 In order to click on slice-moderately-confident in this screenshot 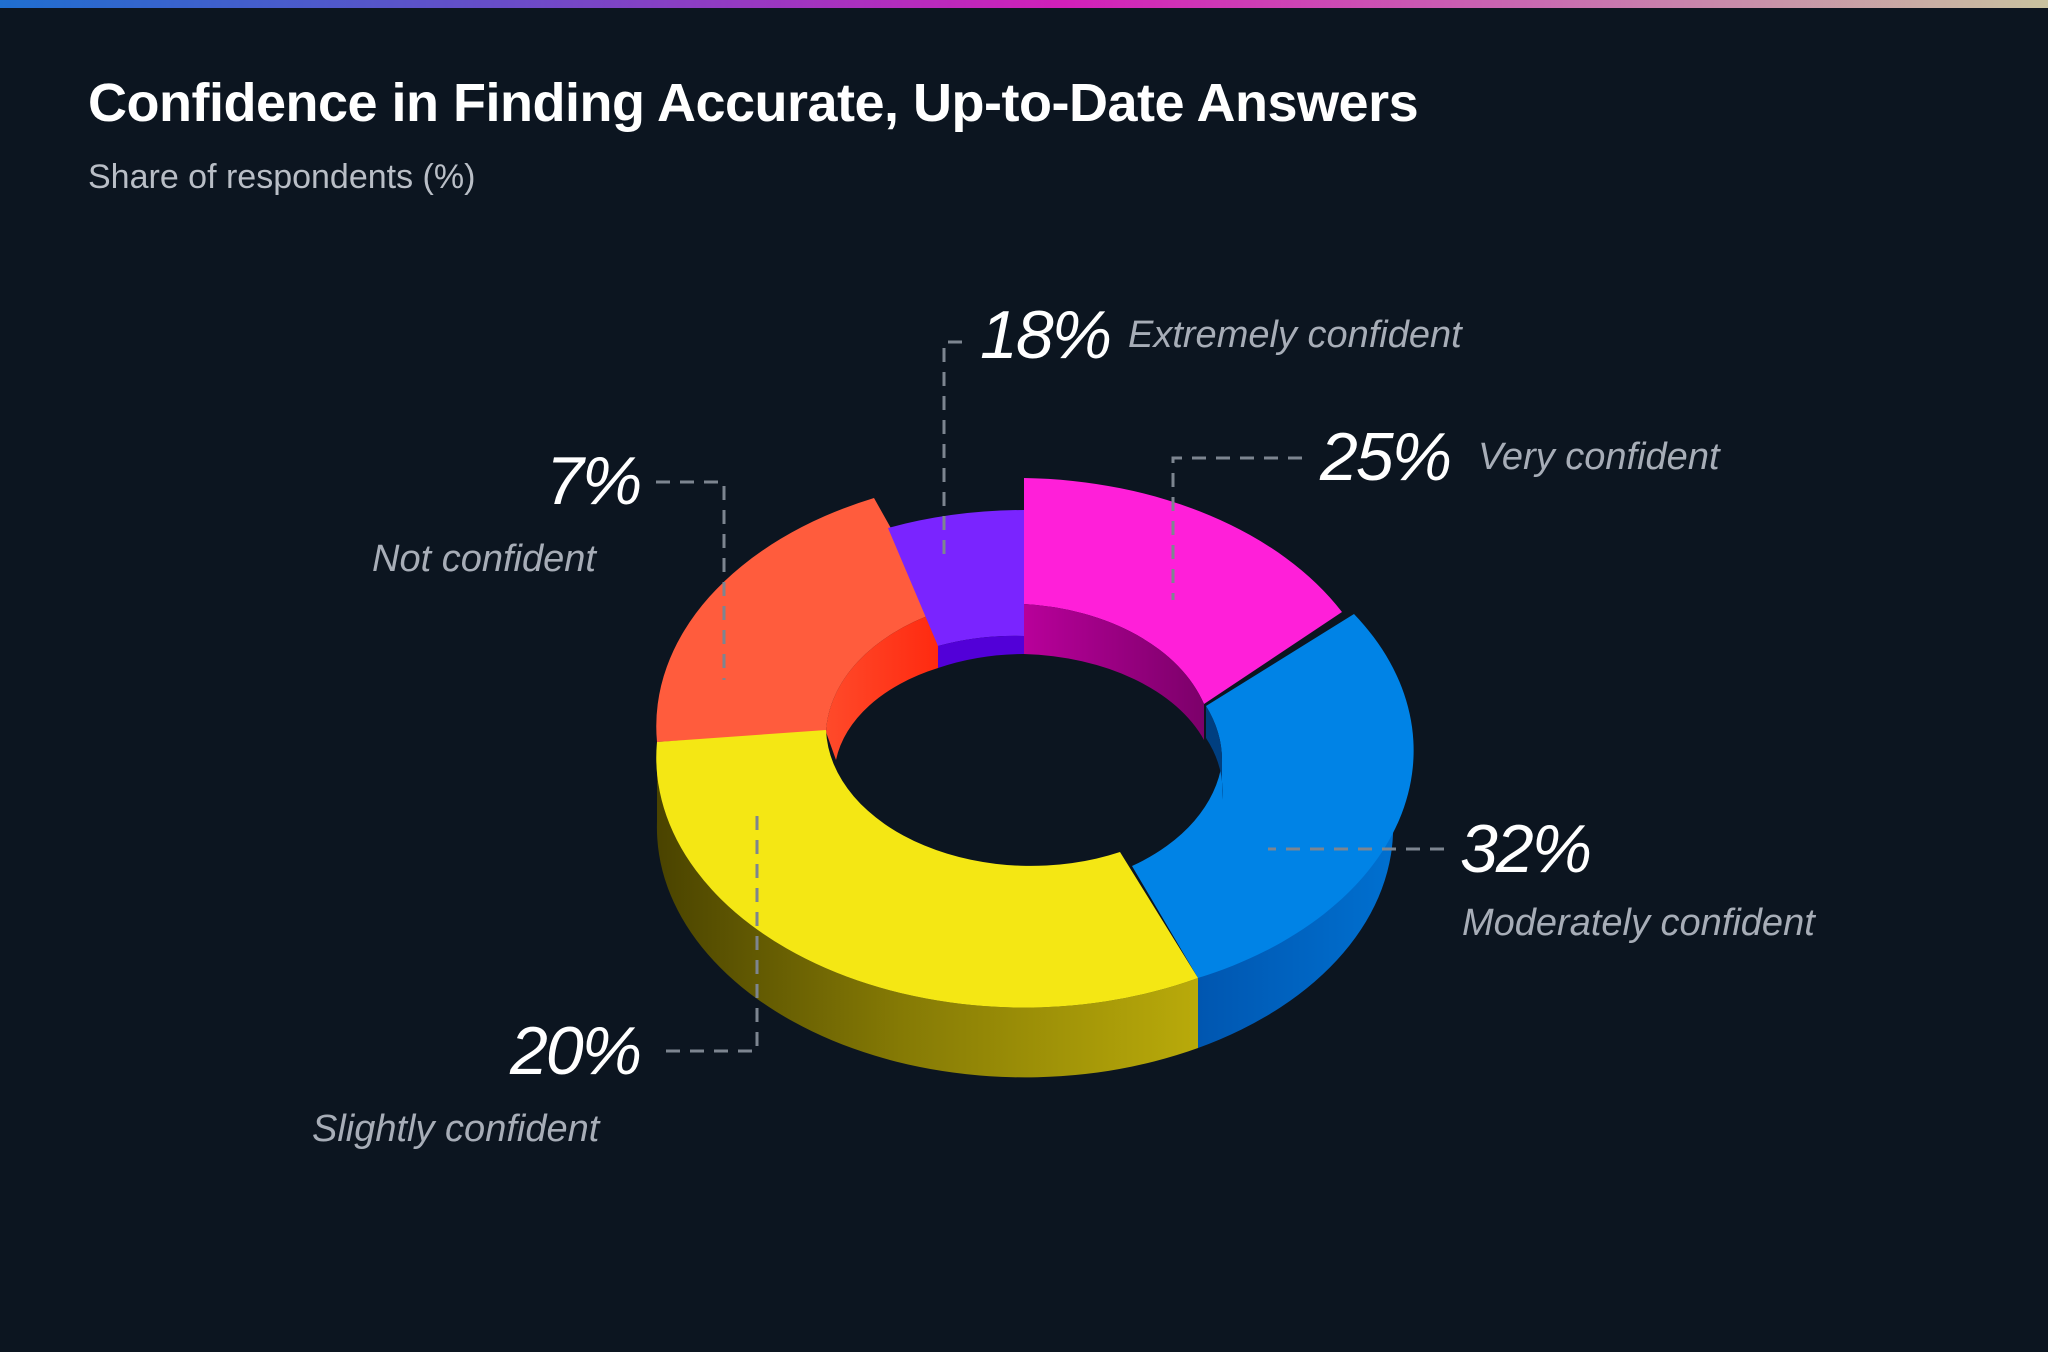, I will do `click(1273, 831)`.